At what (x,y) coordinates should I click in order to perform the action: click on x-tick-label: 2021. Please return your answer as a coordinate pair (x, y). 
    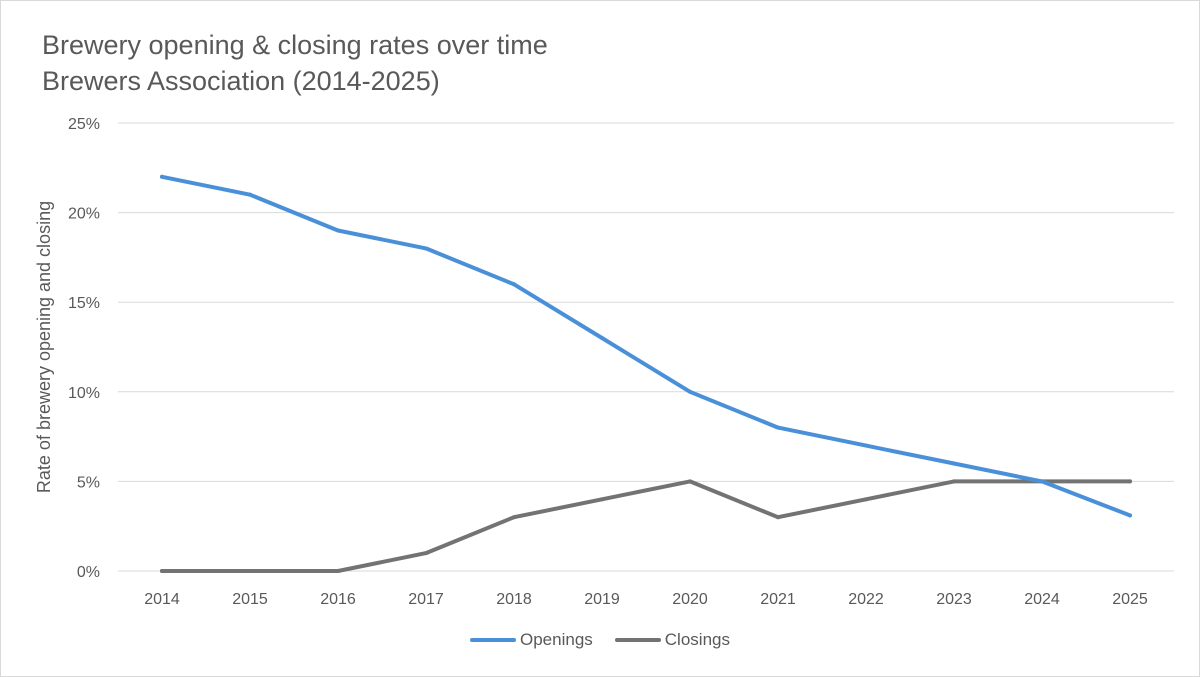
    Looking at the image, I should click on (778, 599).